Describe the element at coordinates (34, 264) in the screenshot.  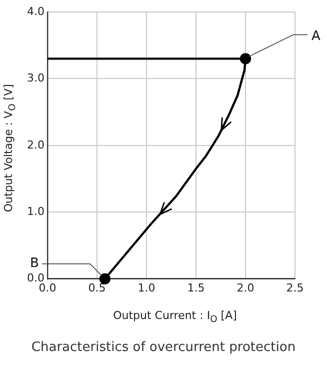
I see `annotation: B` at that location.